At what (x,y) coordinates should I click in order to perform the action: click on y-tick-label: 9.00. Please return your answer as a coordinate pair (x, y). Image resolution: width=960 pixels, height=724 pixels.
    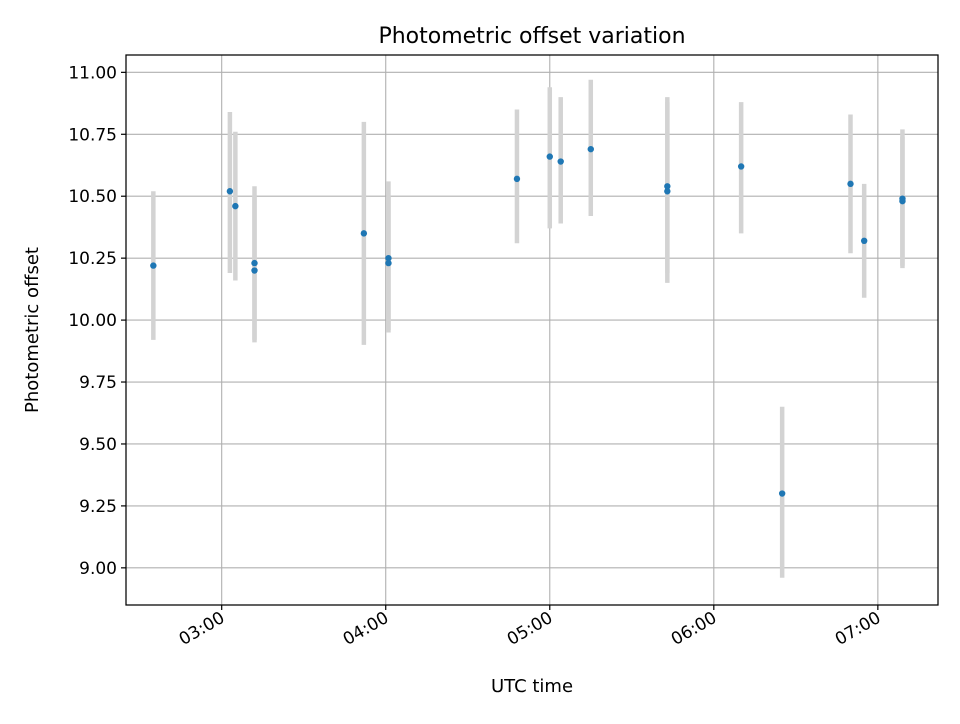
    Looking at the image, I should click on (98, 569).